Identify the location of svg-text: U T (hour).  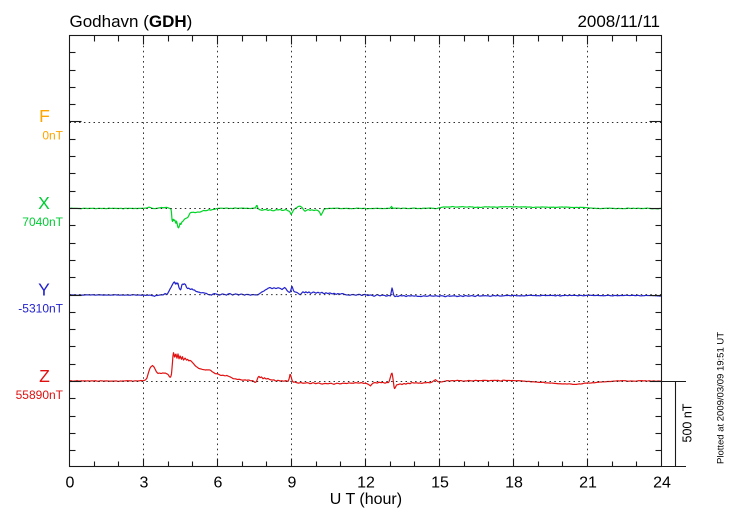
(366, 499).